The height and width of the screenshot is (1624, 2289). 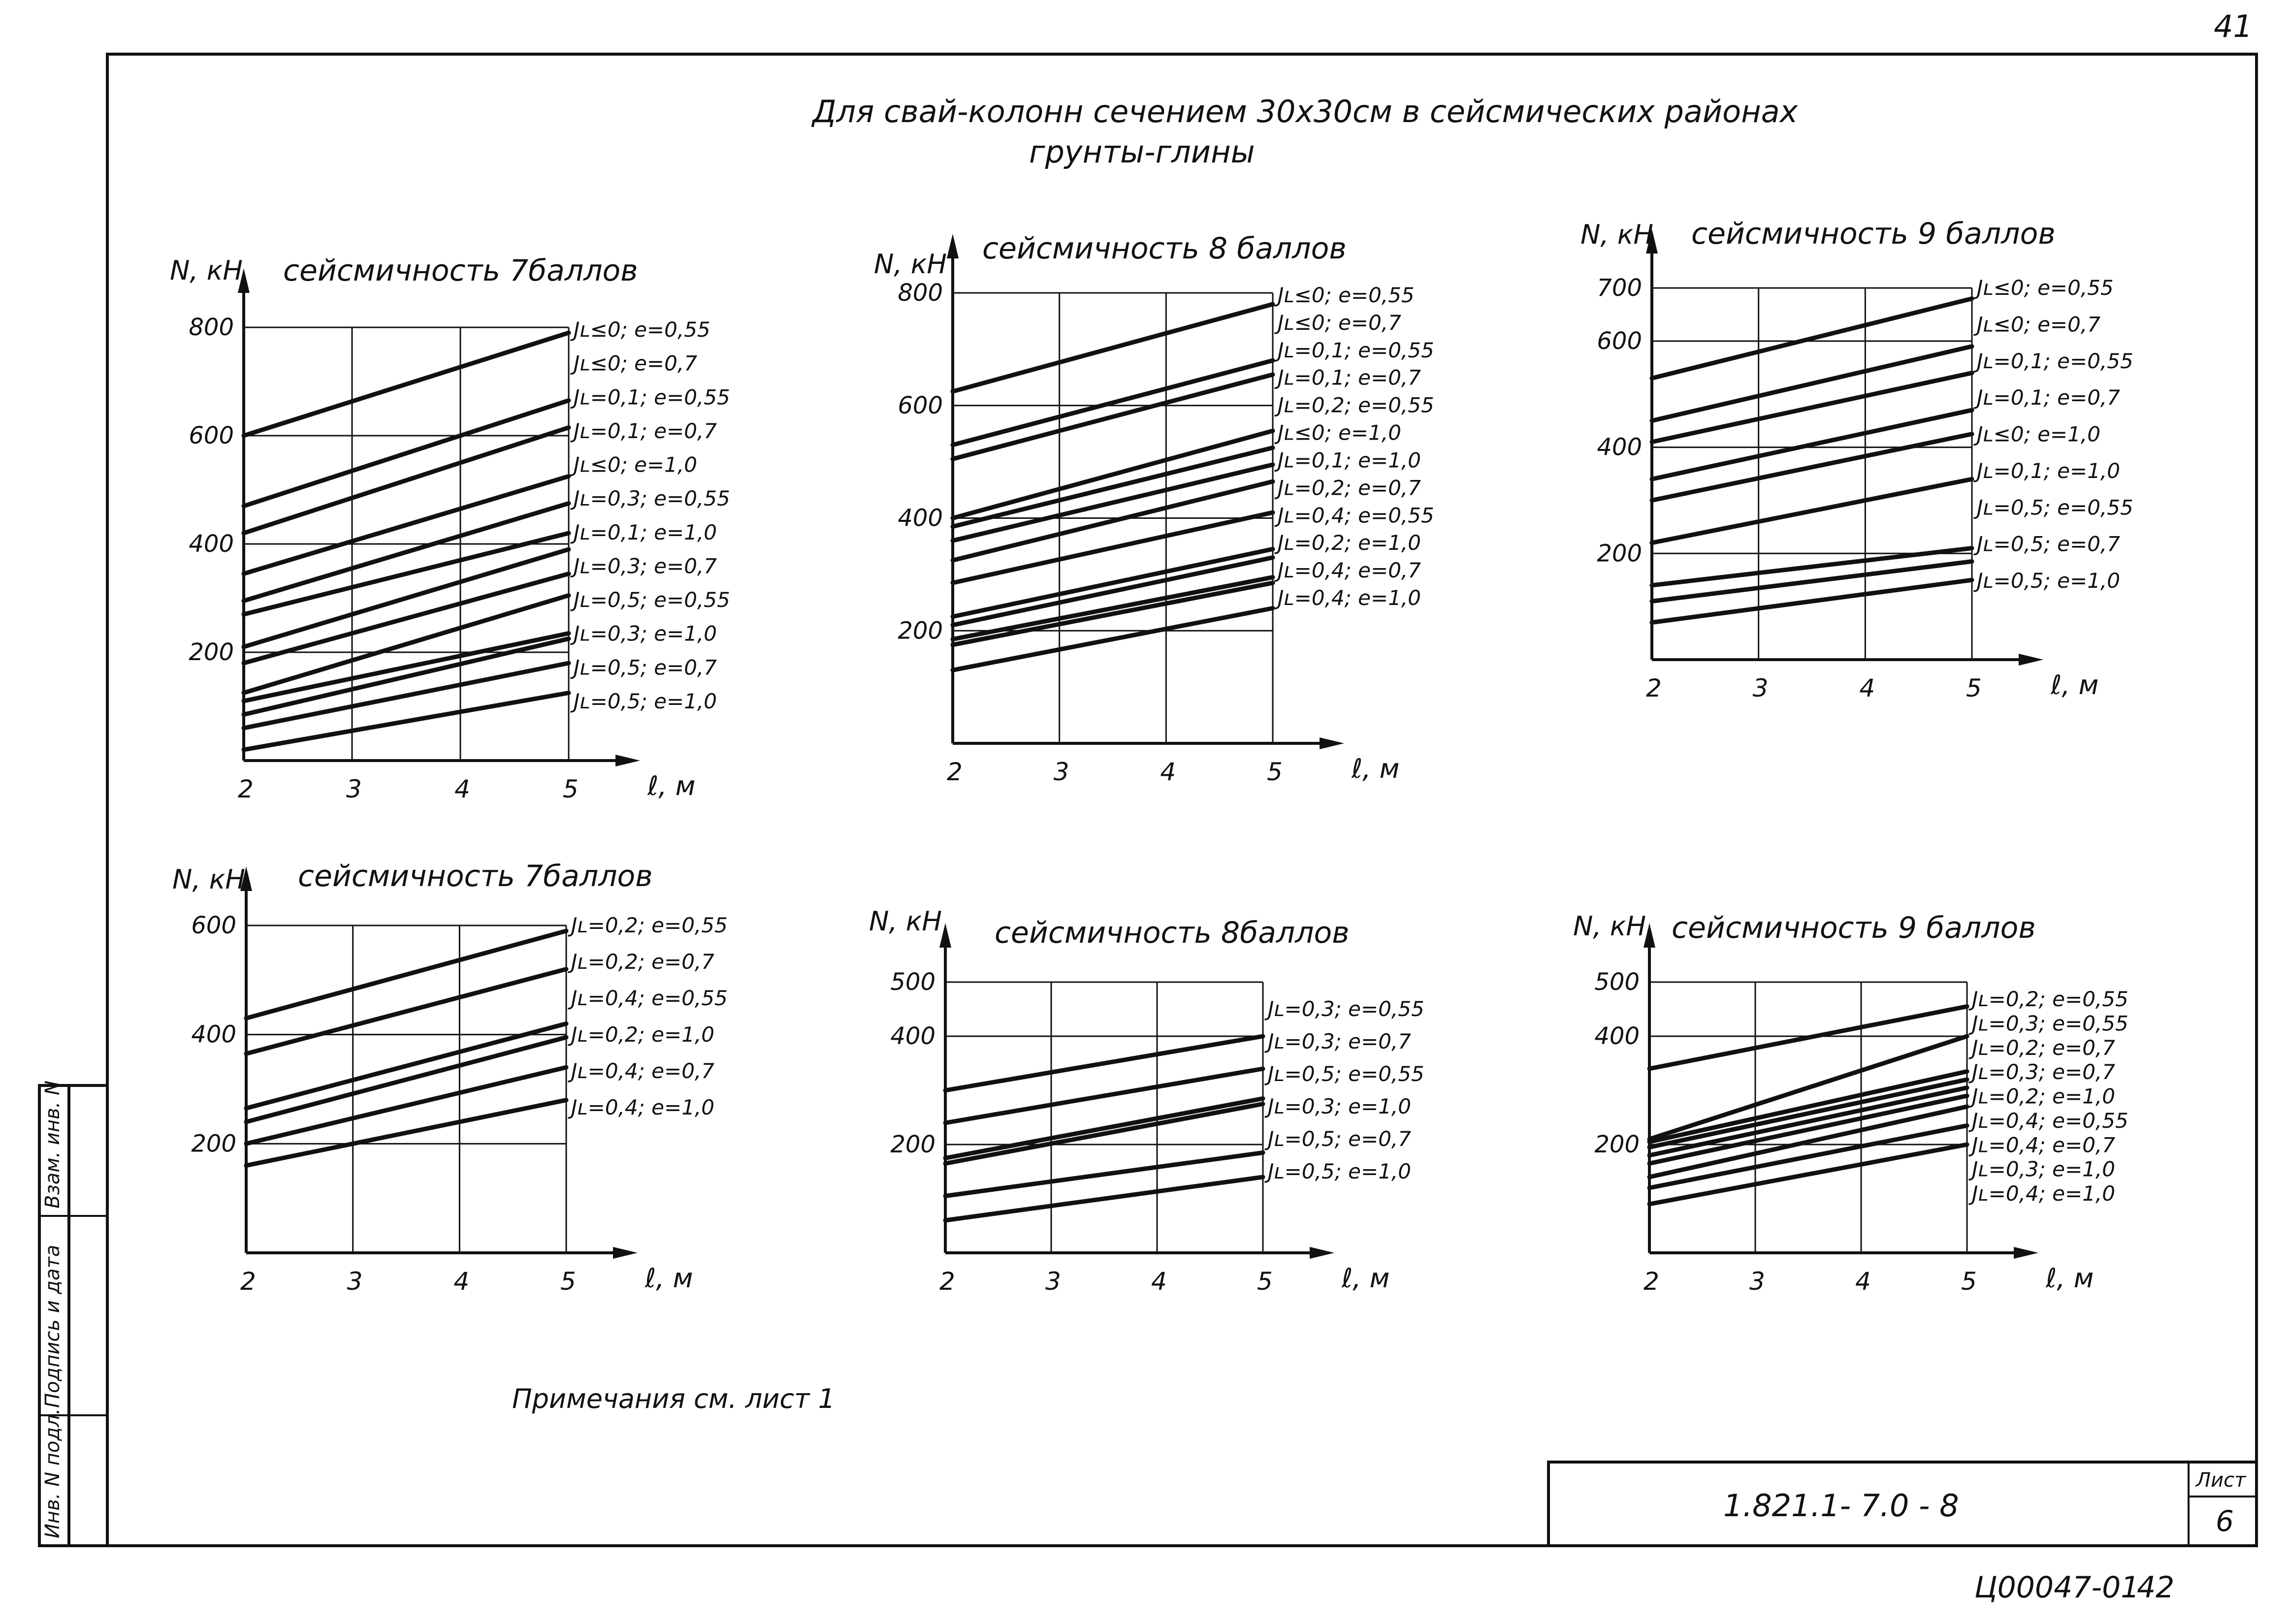 I want to click on series-label: Jʟ=0,4; e=0,55, so click(x=1354, y=515).